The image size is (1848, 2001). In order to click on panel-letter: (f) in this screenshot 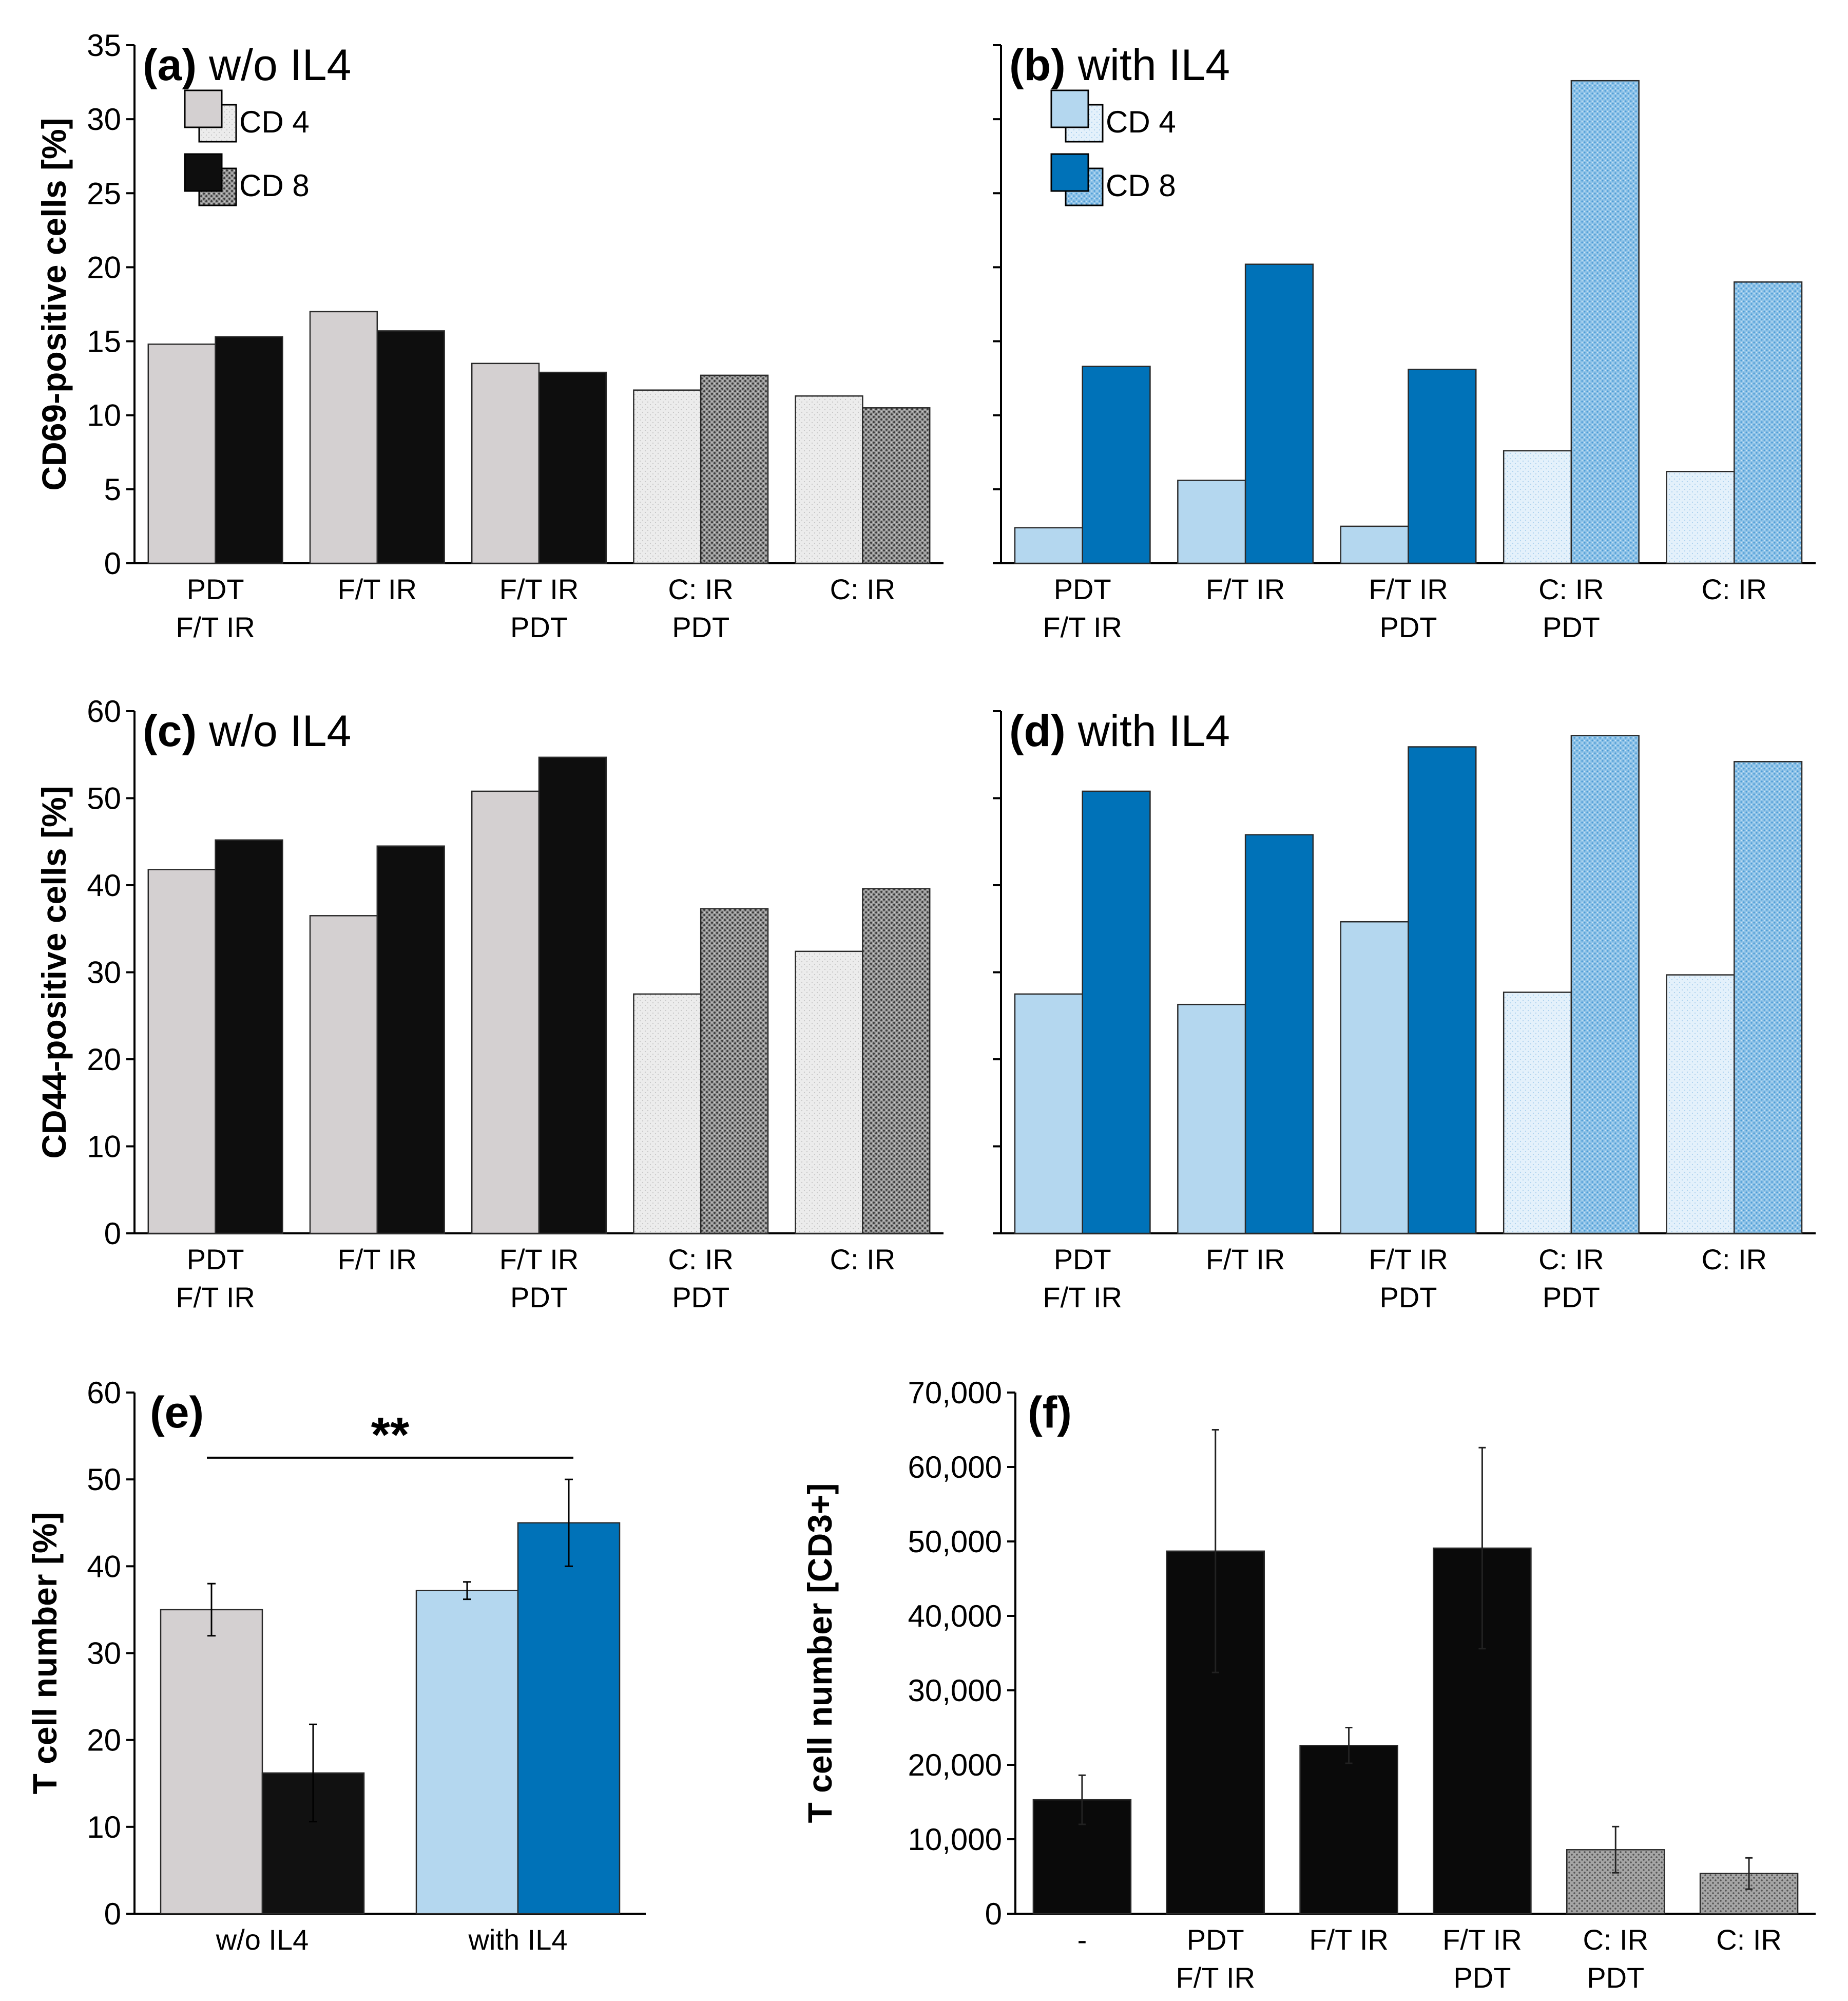, I will do `click(1050, 1412)`.